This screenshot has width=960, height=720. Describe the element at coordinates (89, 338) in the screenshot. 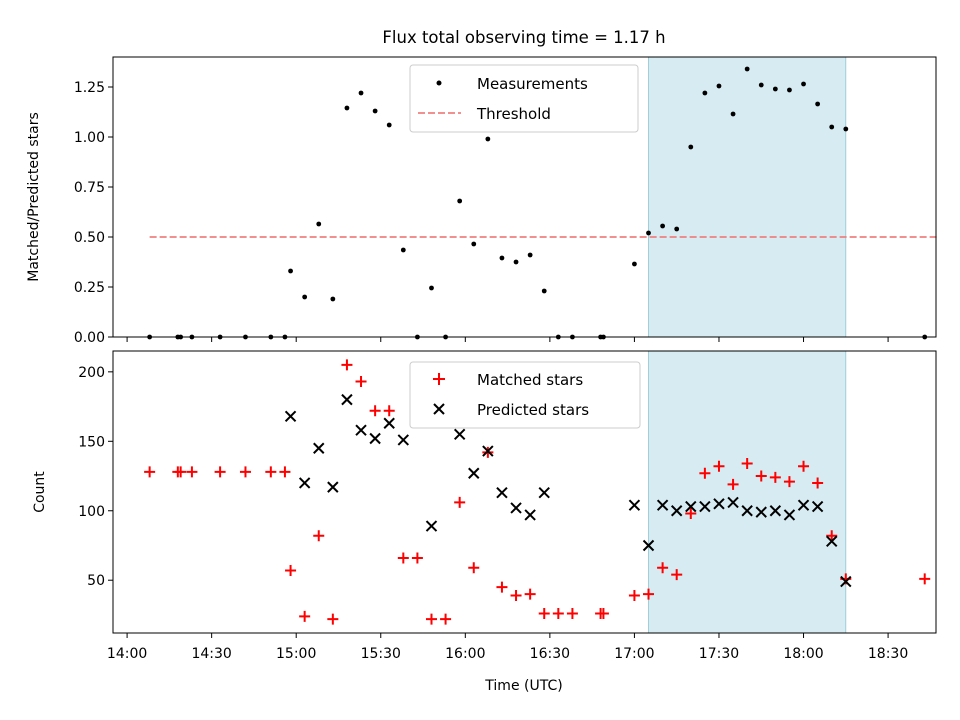

I see `y-tick-label: 0.00` at that location.